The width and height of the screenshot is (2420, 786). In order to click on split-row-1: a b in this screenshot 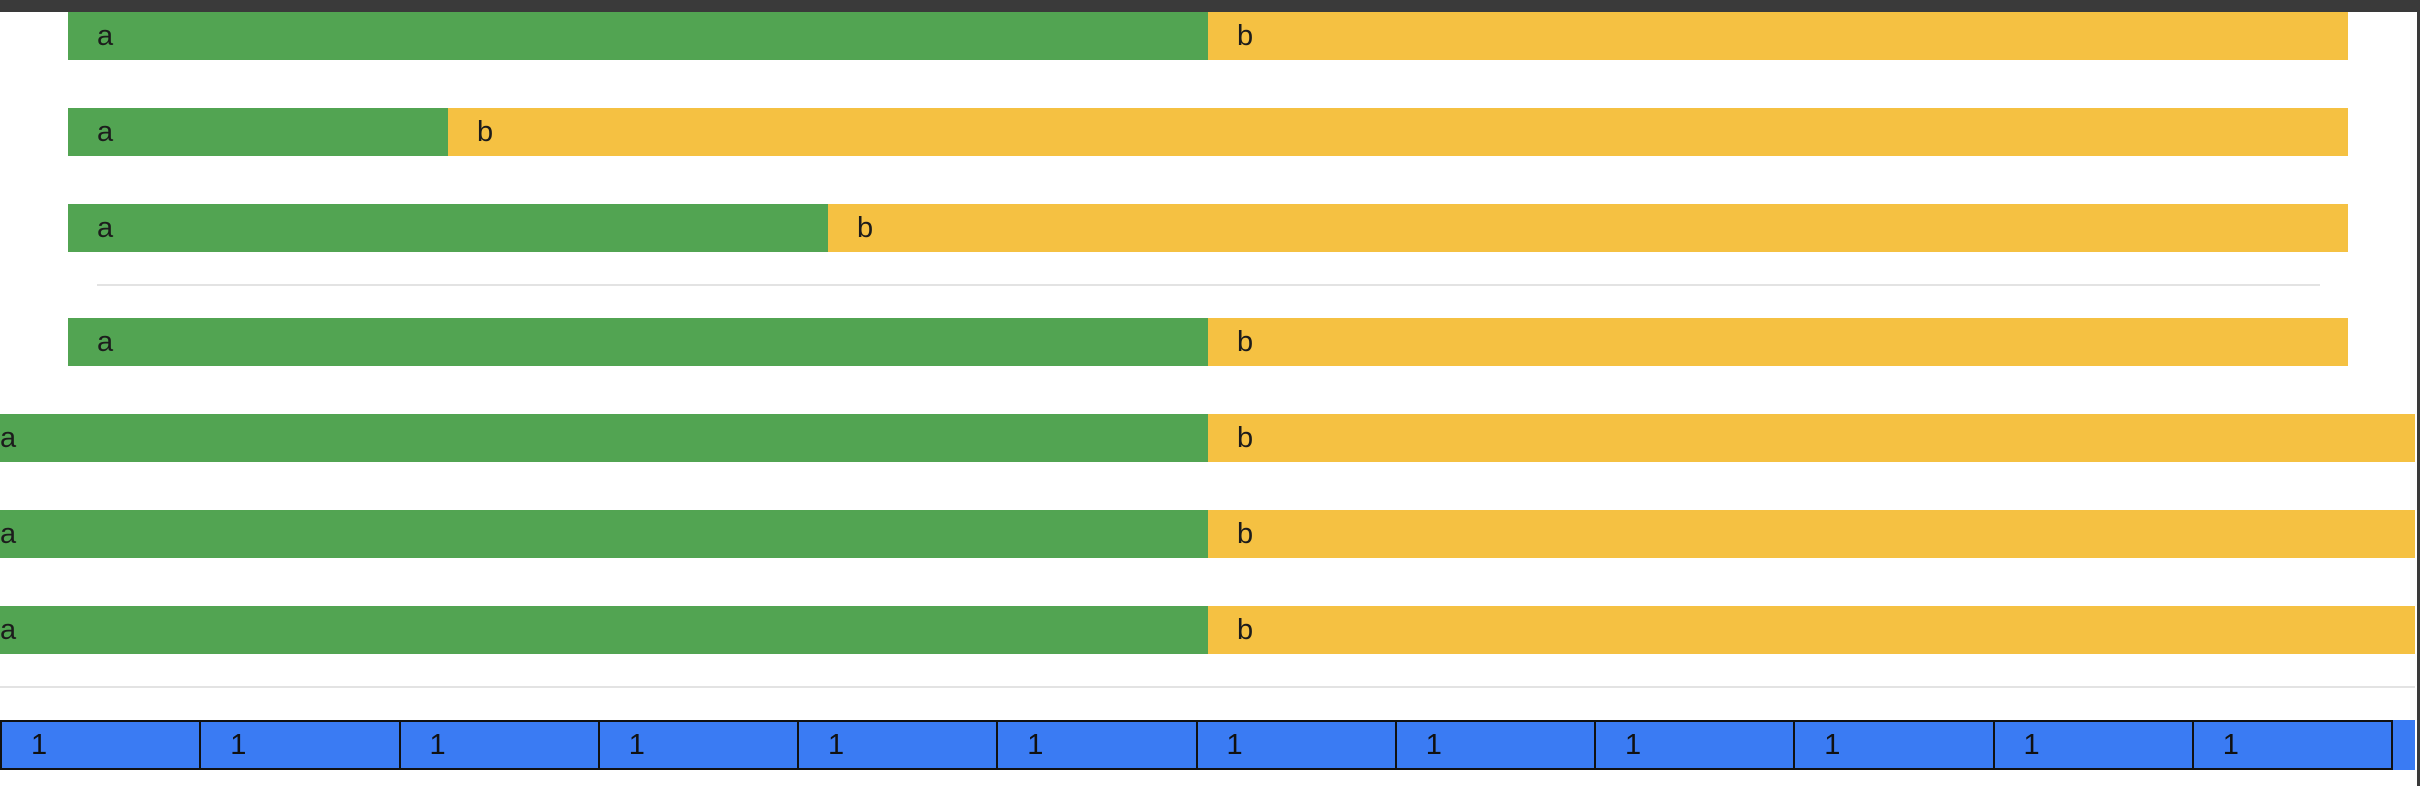, I will do `click(1208, 36)`.